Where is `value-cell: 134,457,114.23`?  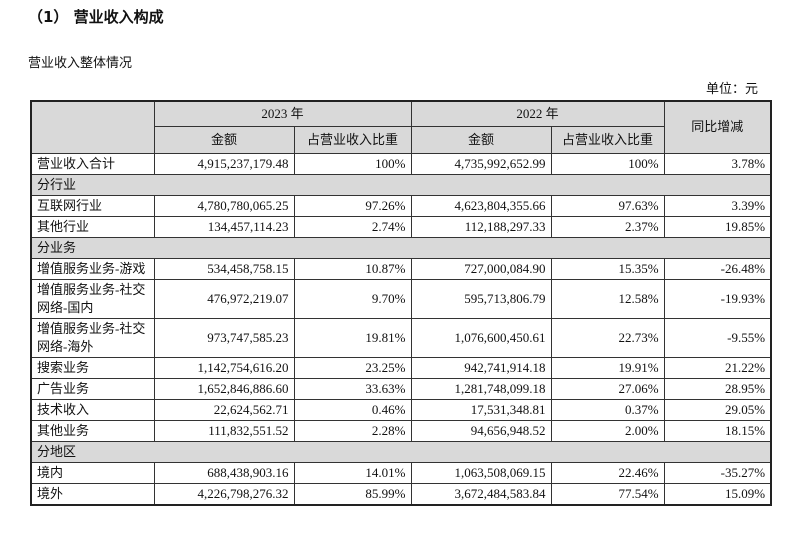 value-cell: 134,457,114.23 is located at coordinates (224, 226).